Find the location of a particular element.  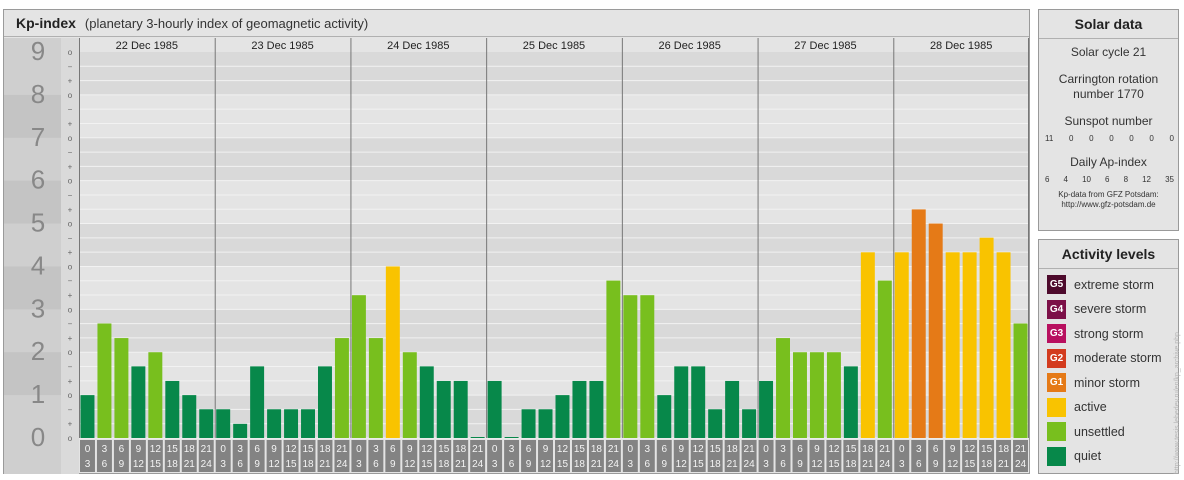

interval-end: 9 is located at coordinates (122, 464).